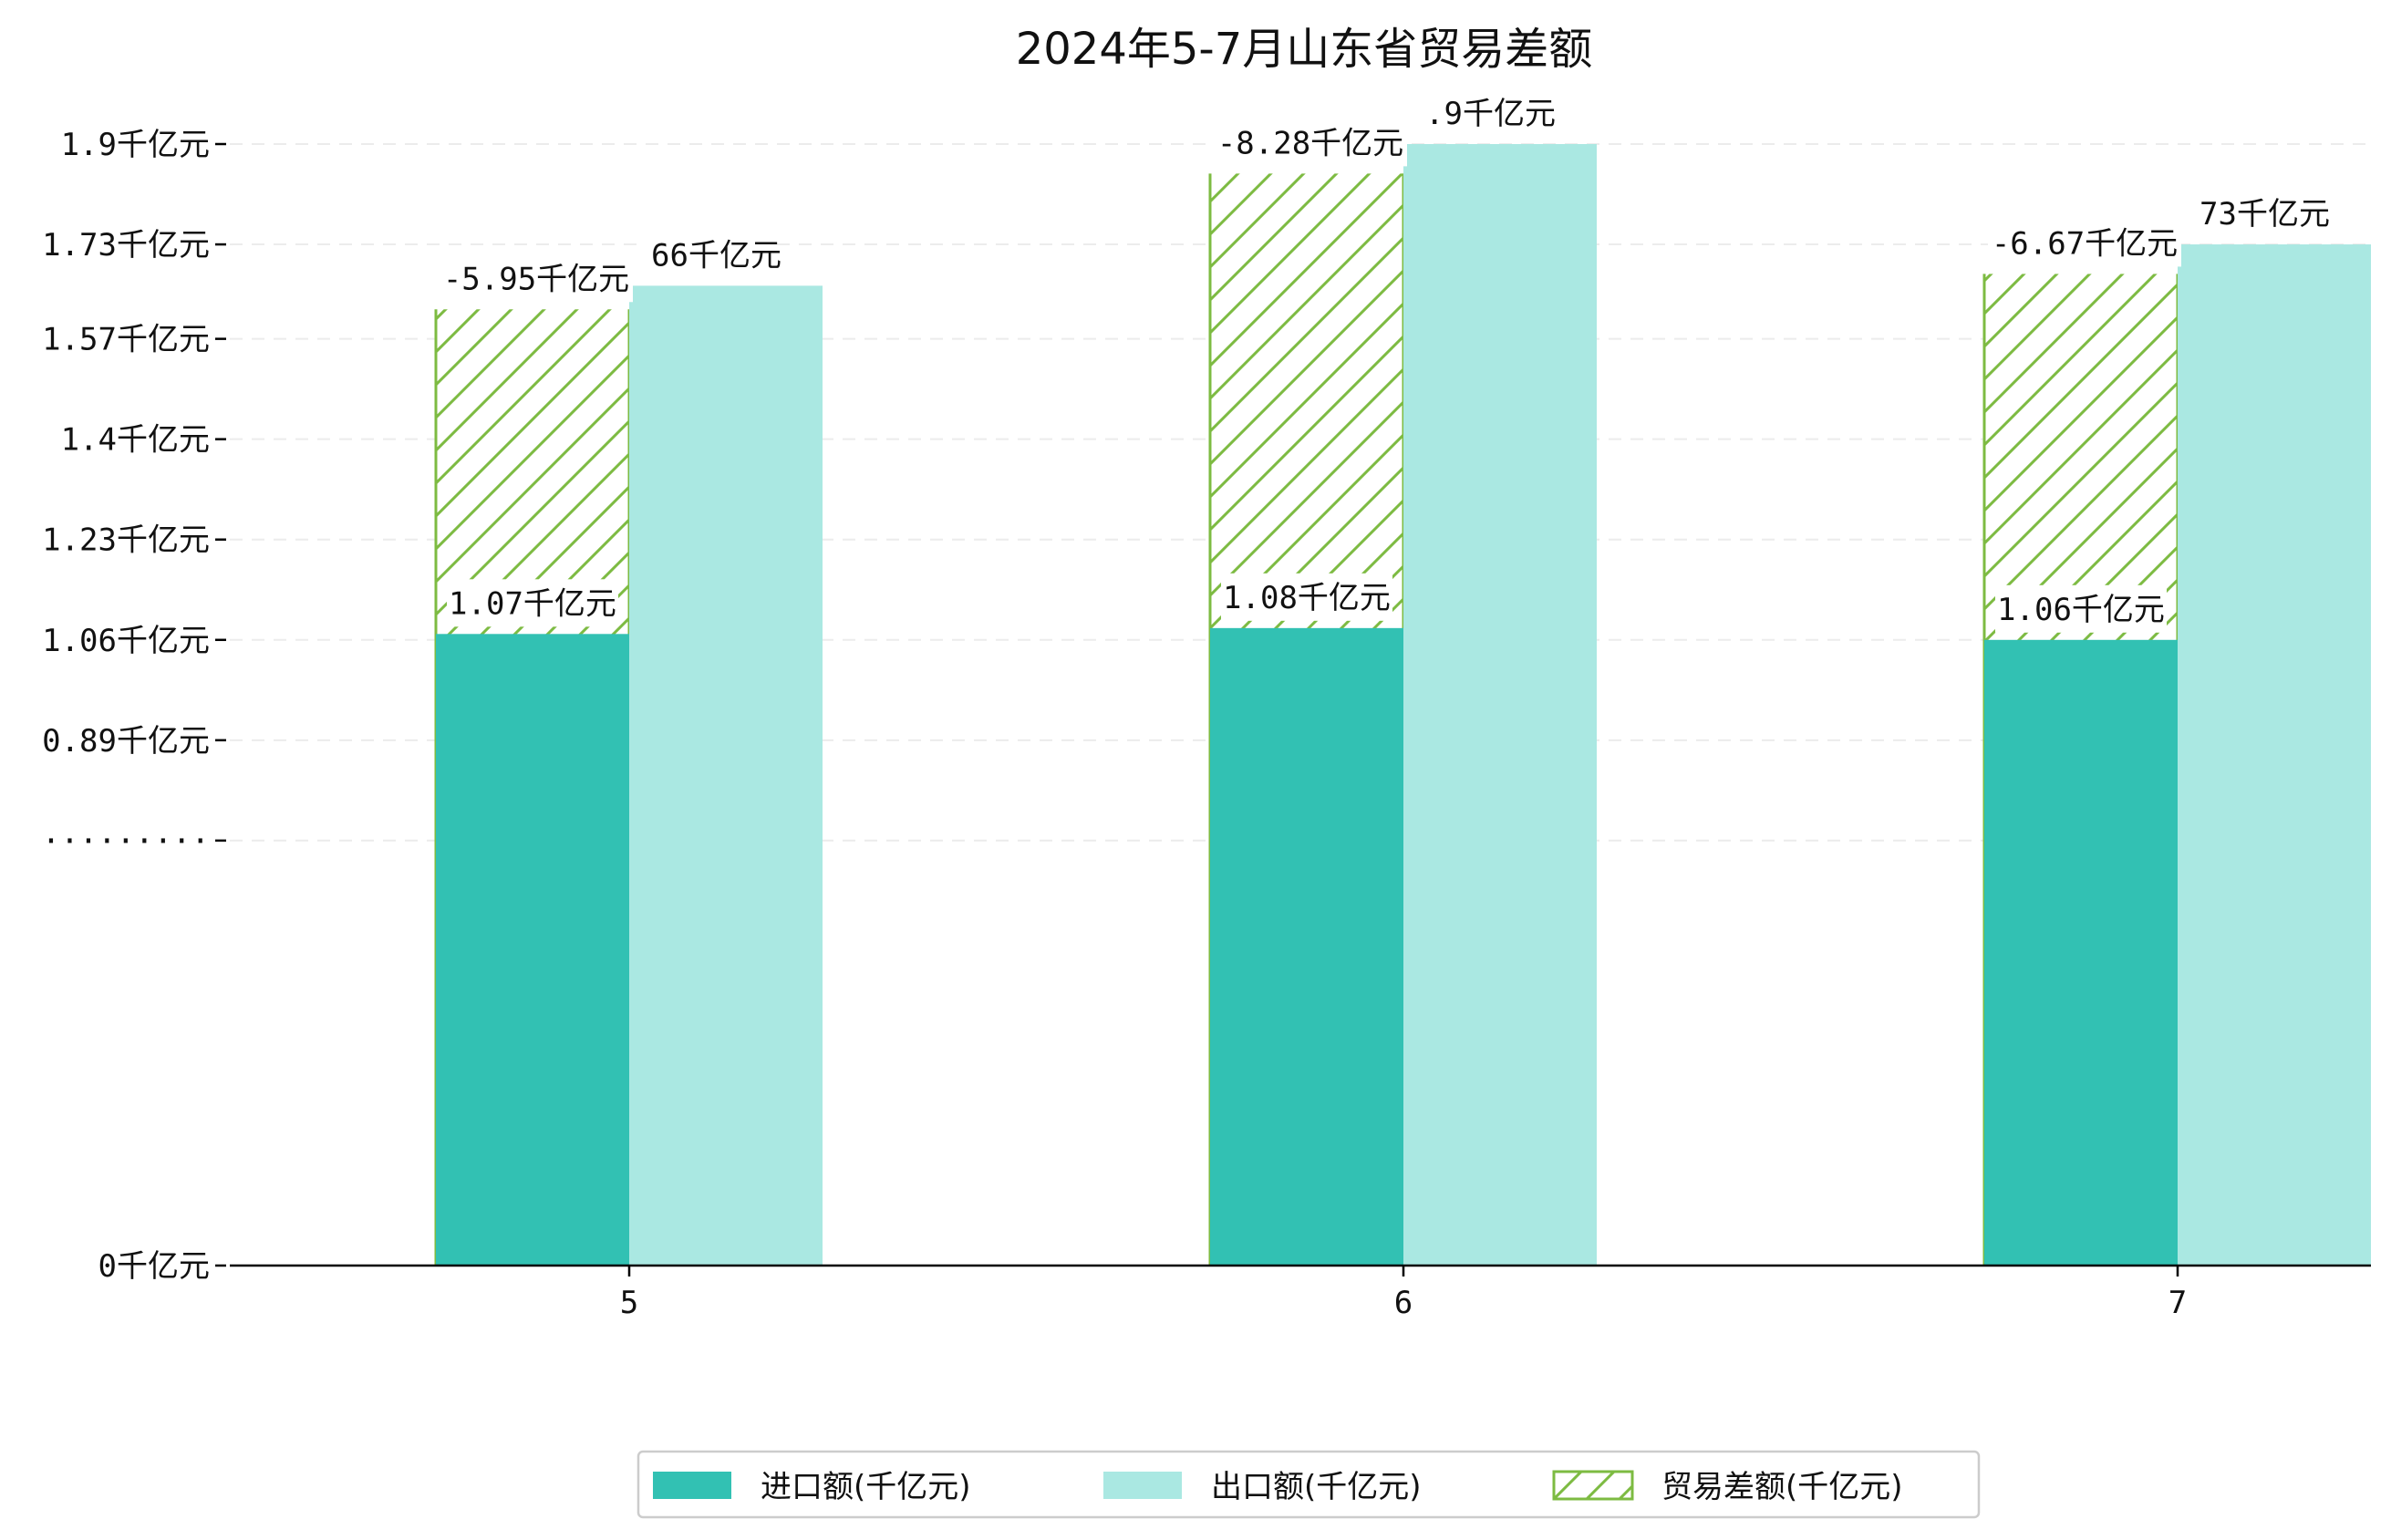 Image resolution: width=2391 pixels, height=1540 pixels. I want to click on legend-frame, so click(1309, 1484).